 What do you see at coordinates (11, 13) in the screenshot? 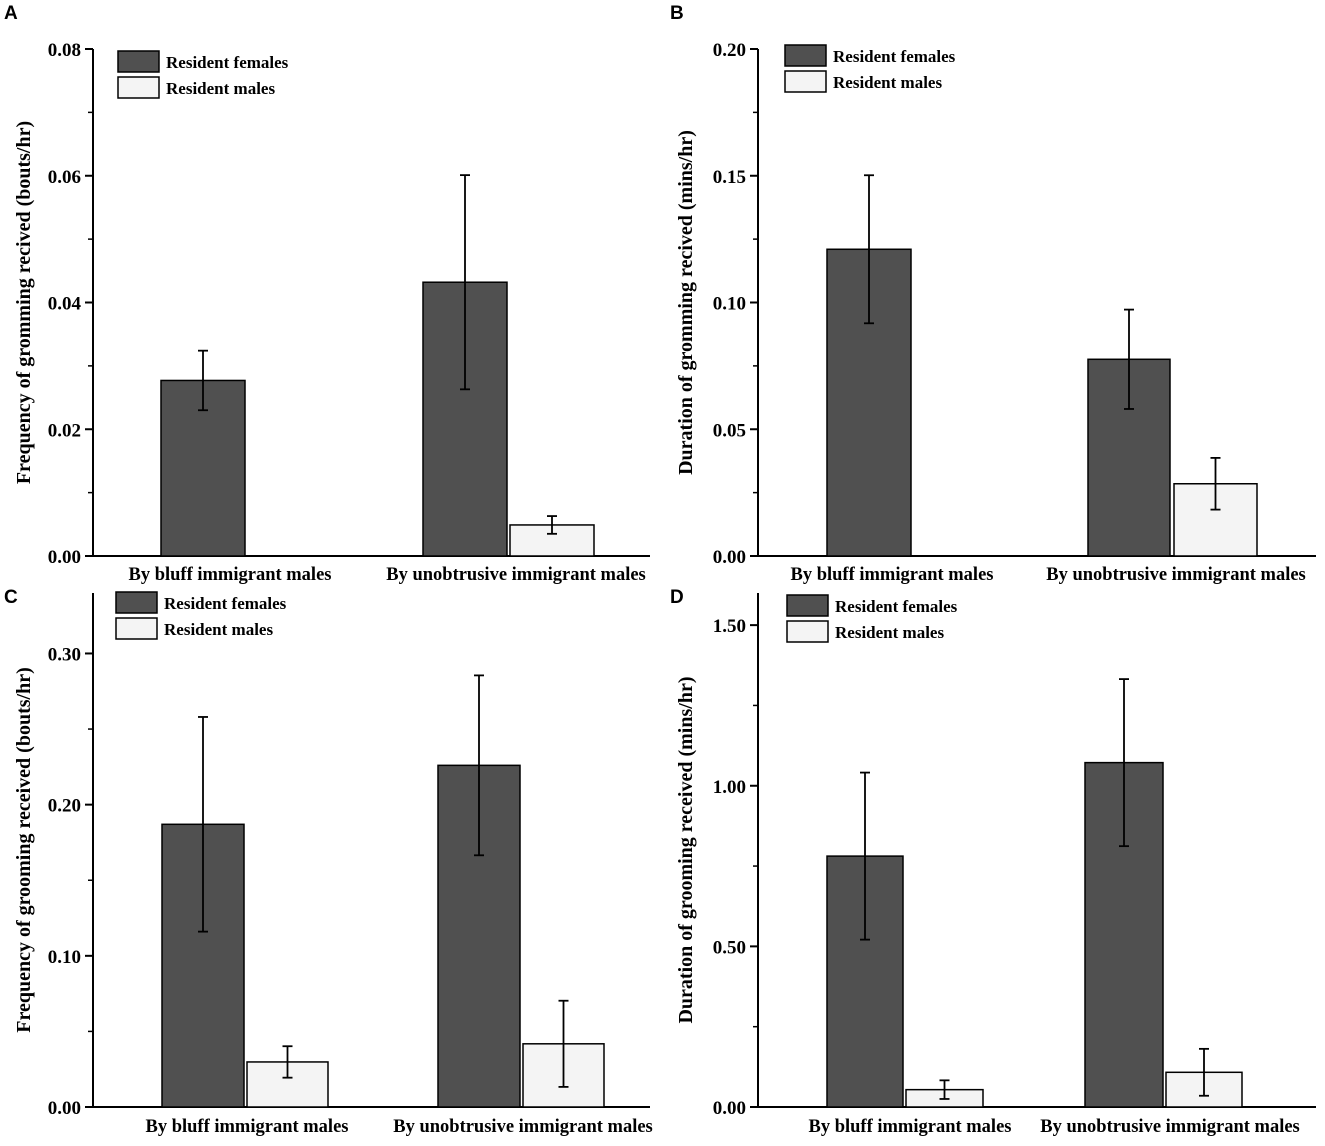
I see `panel-label: A` at bounding box center [11, 13].